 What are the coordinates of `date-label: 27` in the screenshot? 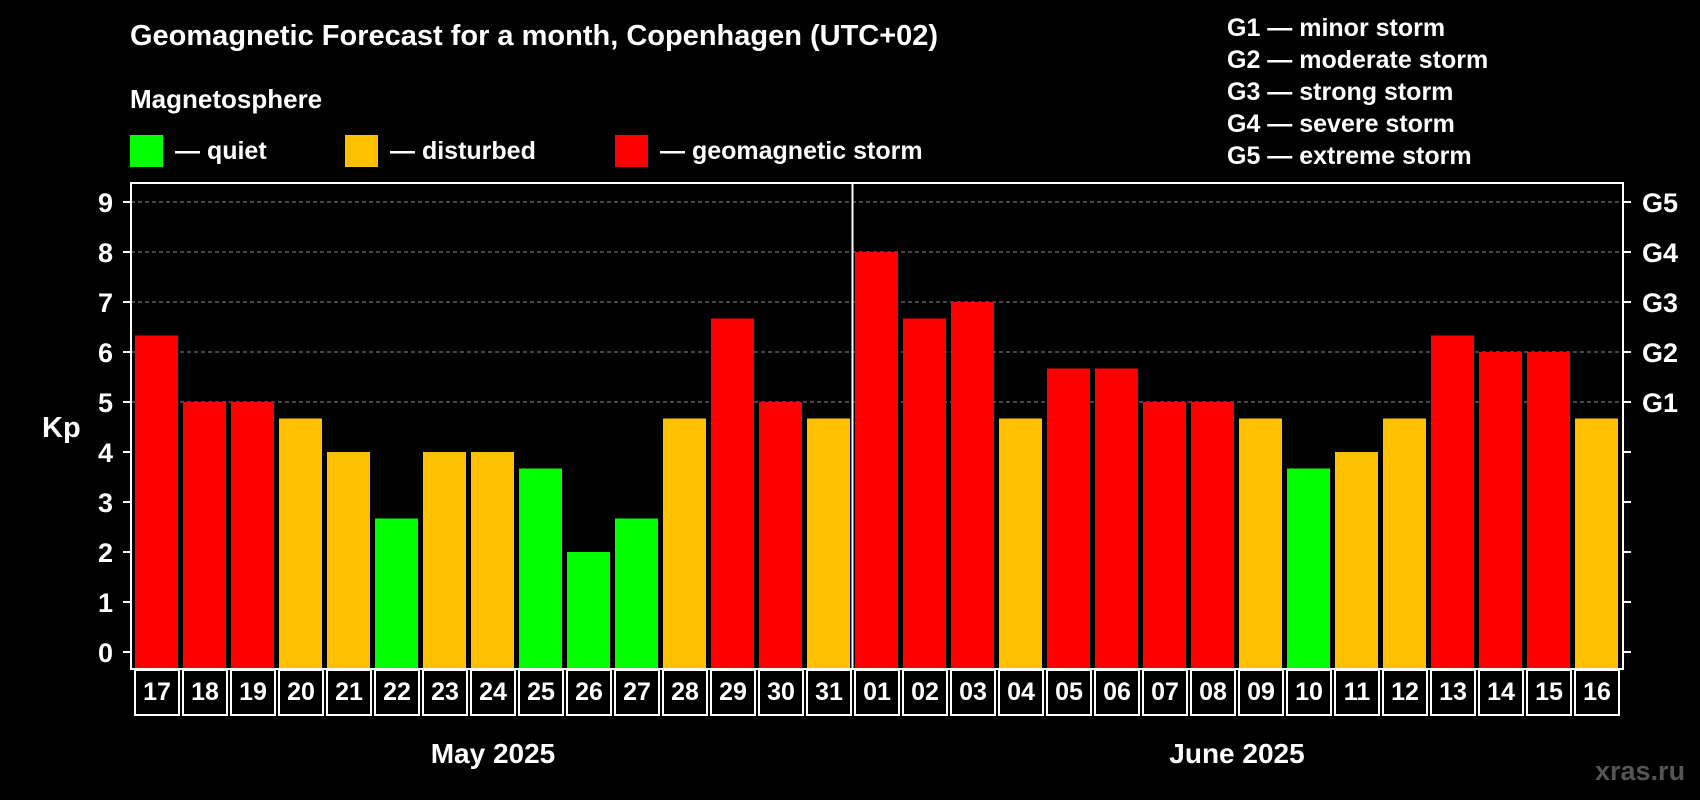 It's located at (637, 692).